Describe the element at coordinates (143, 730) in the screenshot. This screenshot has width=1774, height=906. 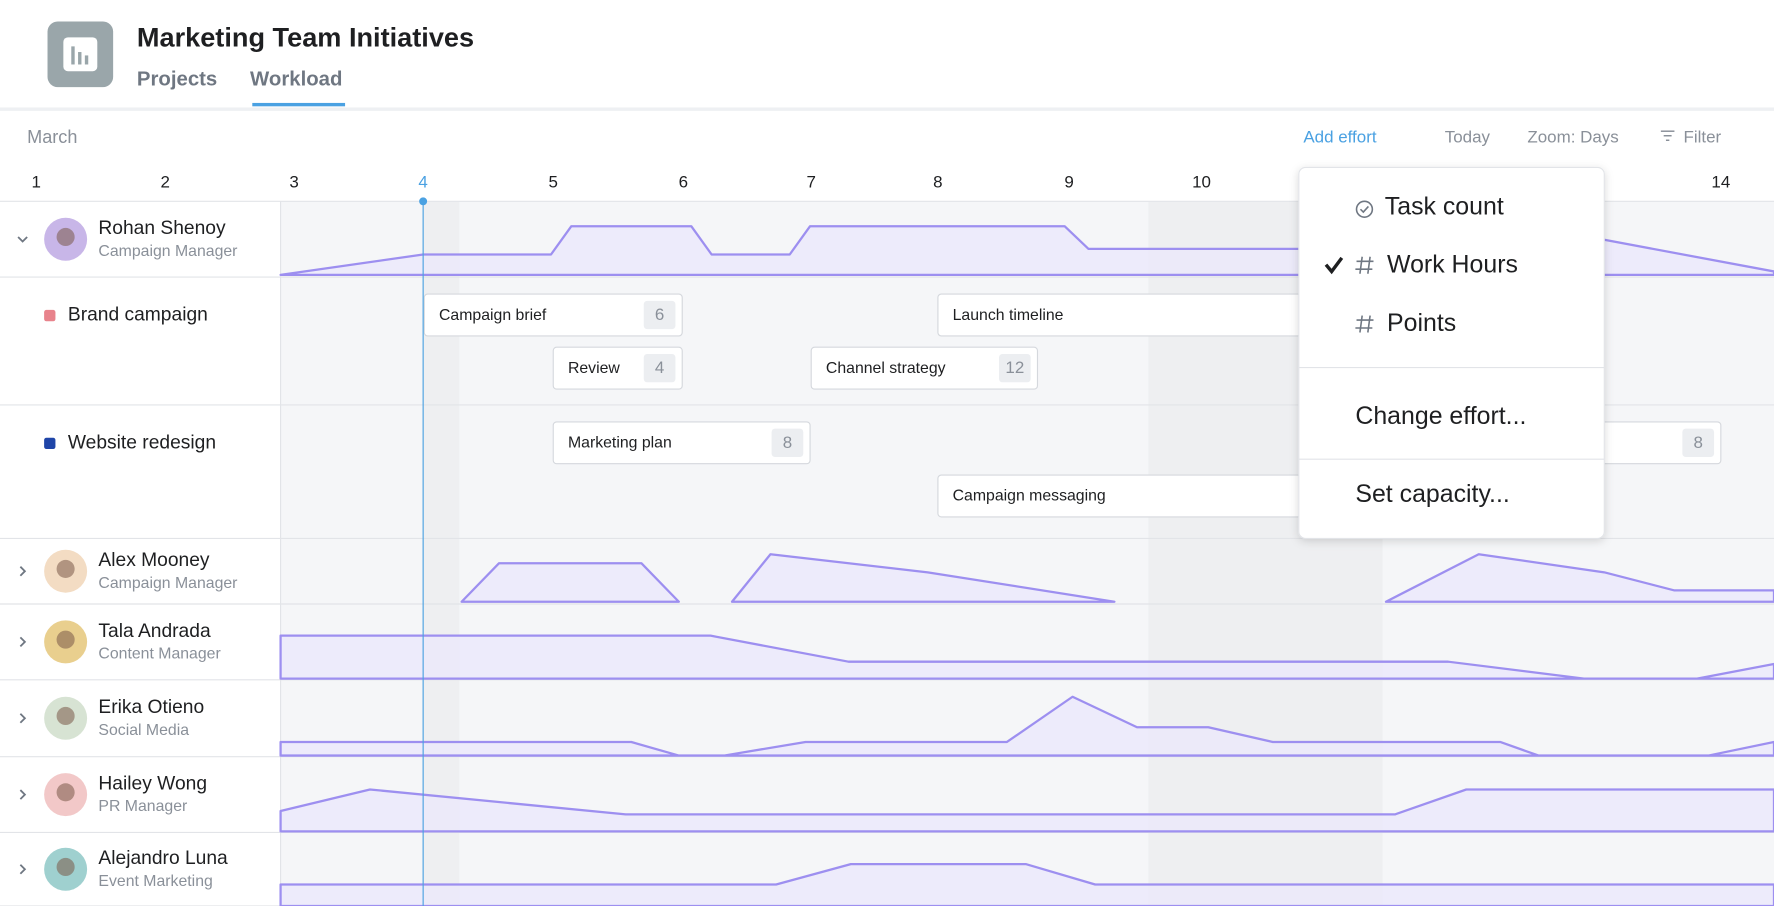
I see `person-role: Social Media` at that location.